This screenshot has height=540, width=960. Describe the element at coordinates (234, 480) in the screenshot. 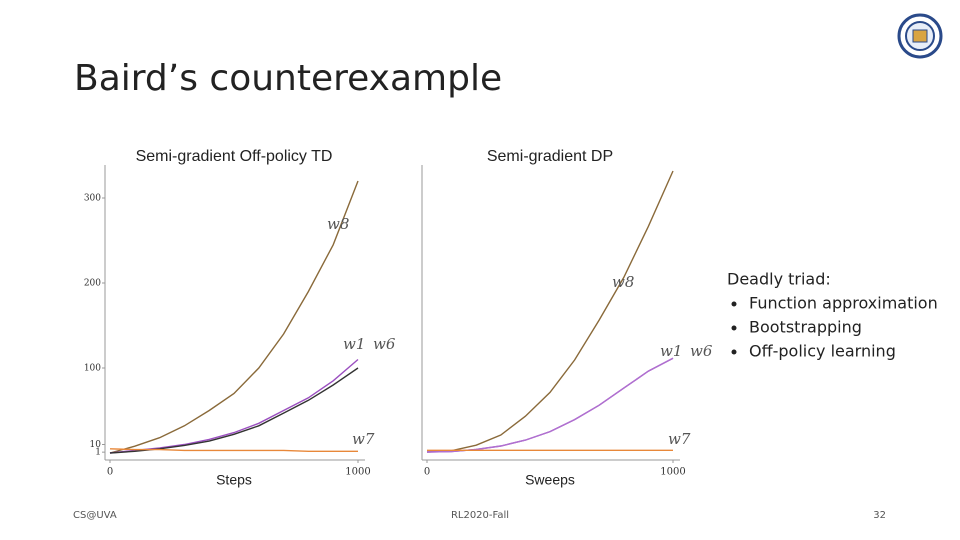

I see `x-axis-label: Steps` at that location.